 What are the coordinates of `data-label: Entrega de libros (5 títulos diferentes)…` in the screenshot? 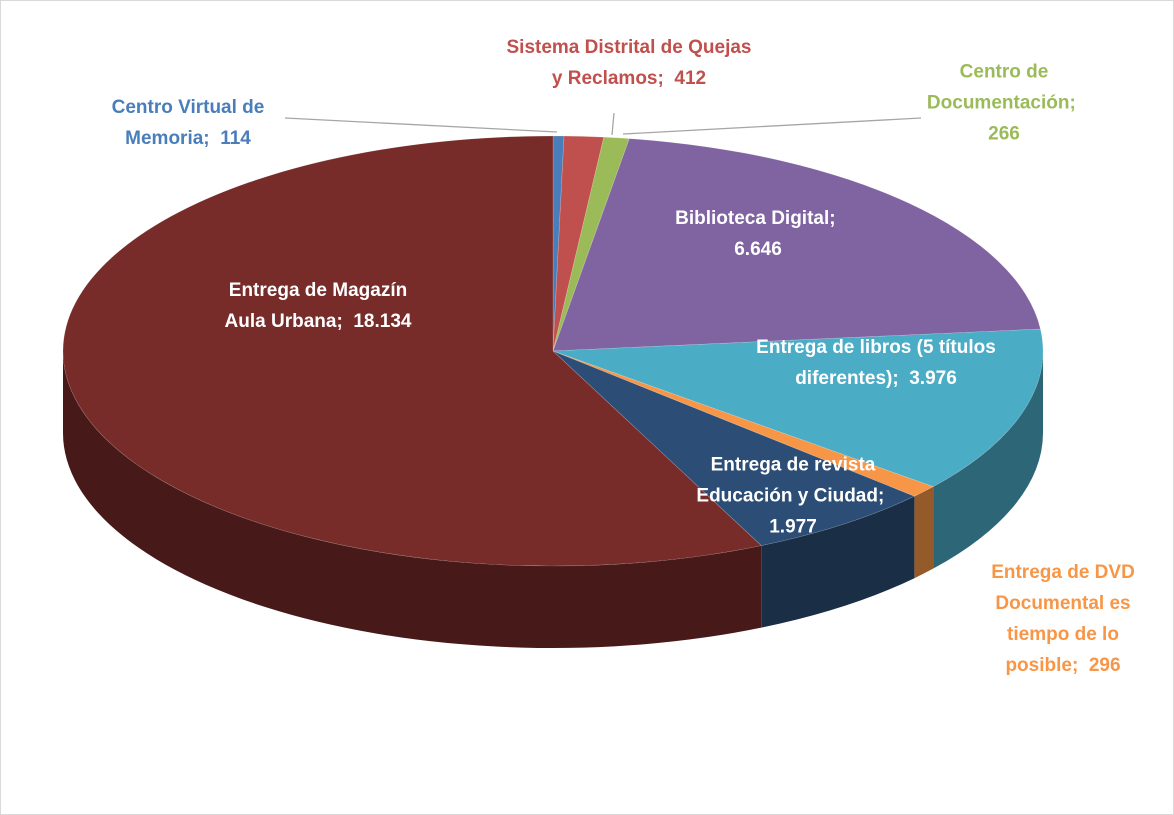 It's located at (876, 363).